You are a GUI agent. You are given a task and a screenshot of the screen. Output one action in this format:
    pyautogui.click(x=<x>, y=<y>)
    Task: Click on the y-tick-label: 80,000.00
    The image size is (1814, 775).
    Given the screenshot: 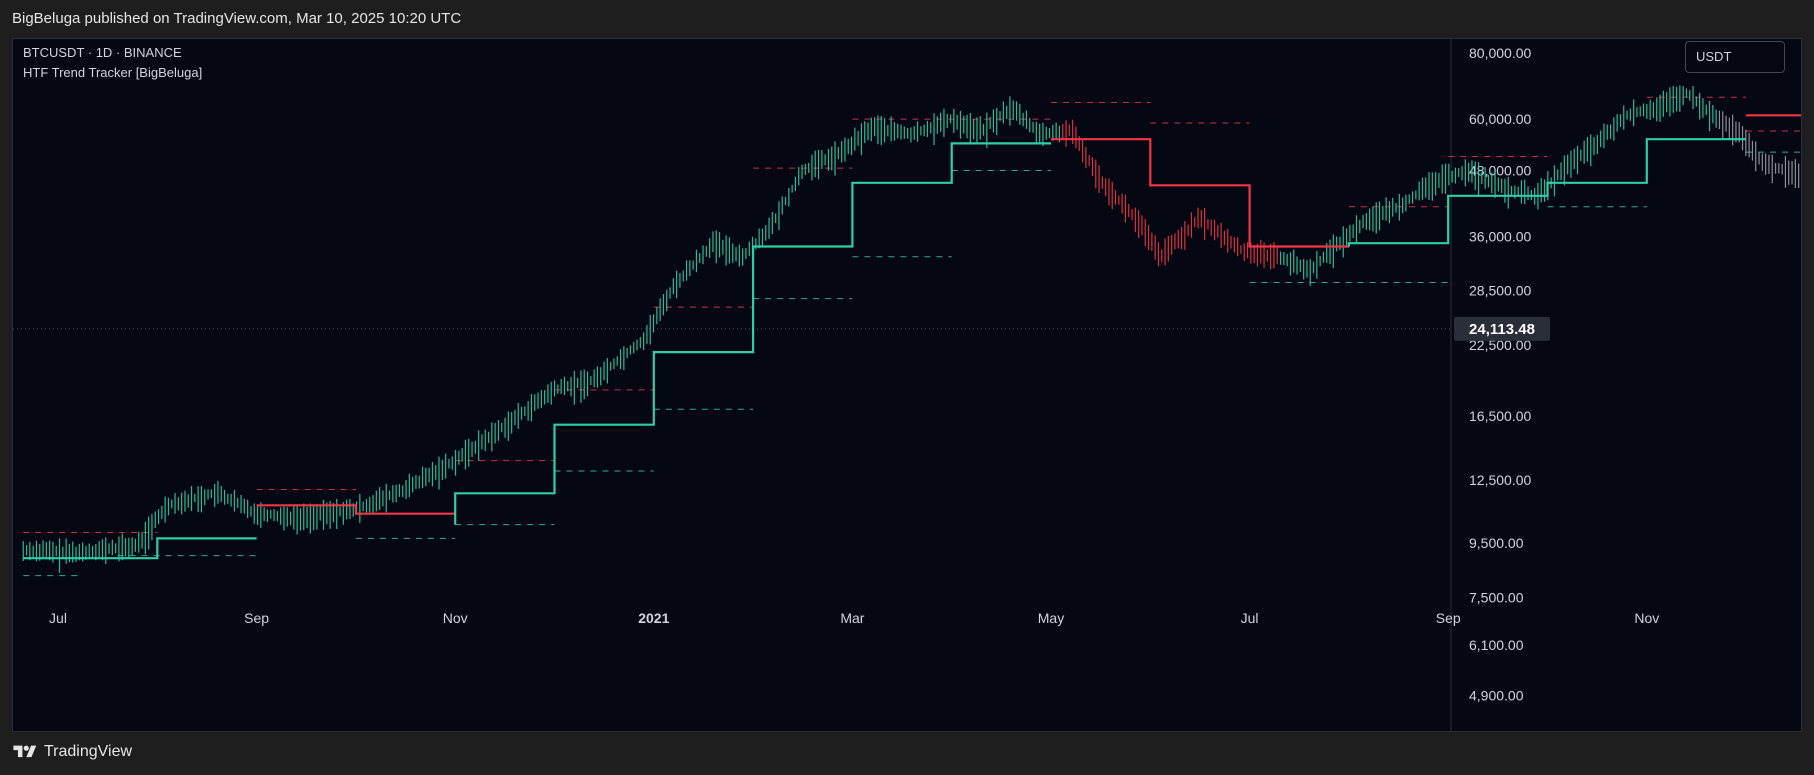 What is the action you would take?
    pyautogui.click(x=1500, y=53)
    